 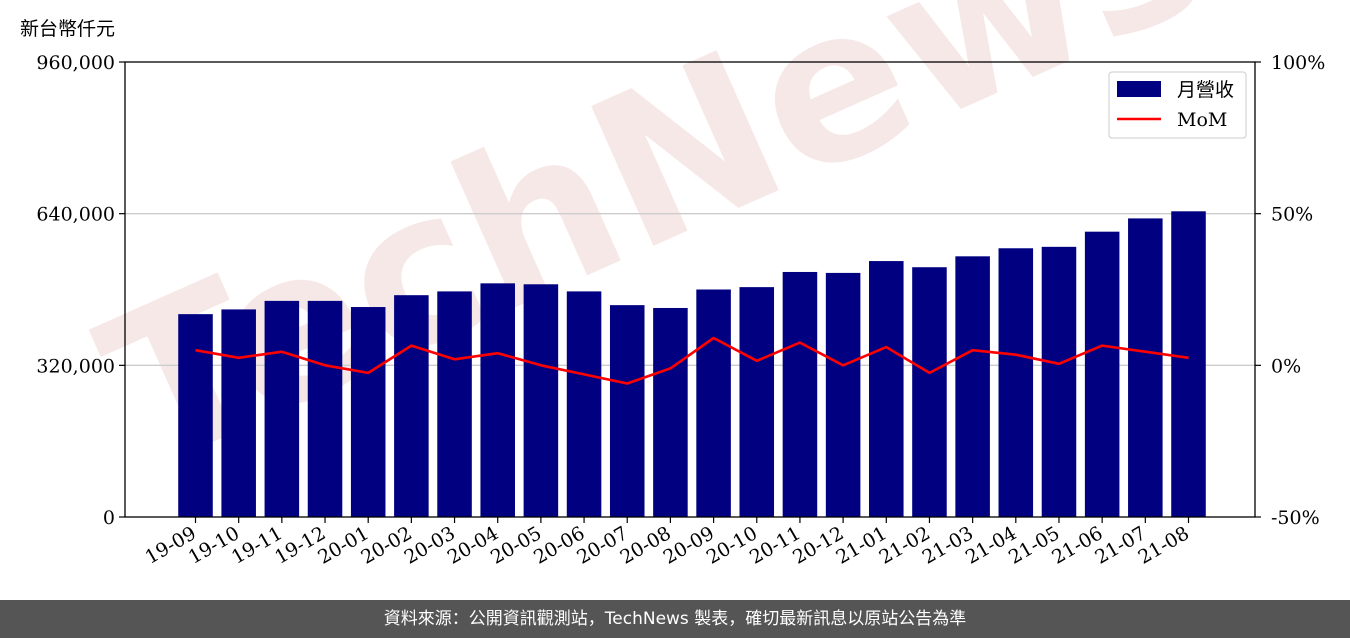 What do you see at coordinates (1286, 366) in the screenshot?
I see `y-right-tick-label: 0%` at bounding box center [1286, 366].